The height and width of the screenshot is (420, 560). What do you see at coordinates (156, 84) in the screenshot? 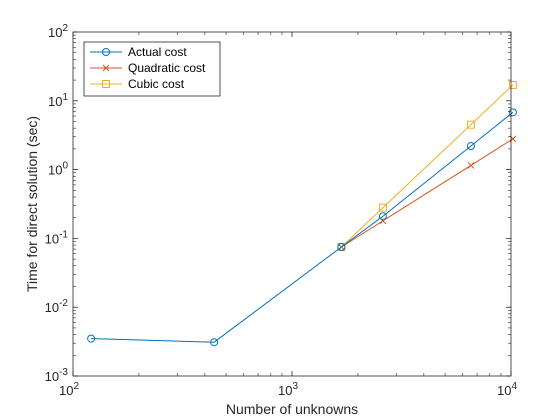
I see `legend-label: Cubic cost` at bounding box center [156, 84].